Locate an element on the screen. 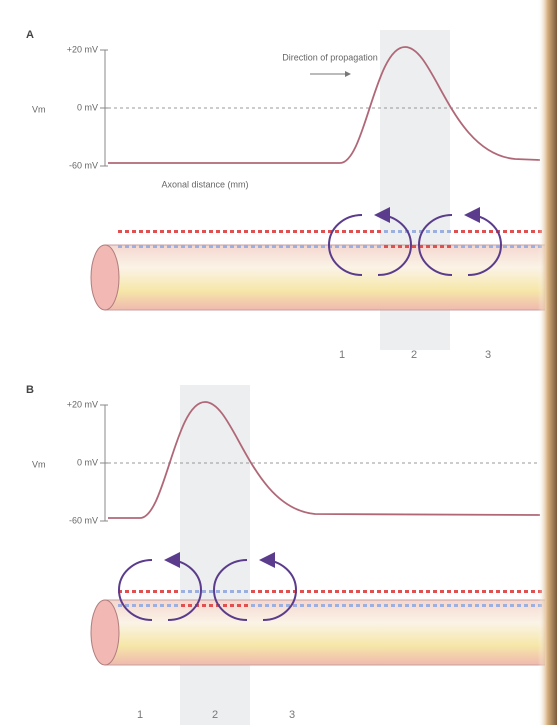 The image size is (557, 725). propagation-label: Direction of propagation is located at coordinates (330, 57).